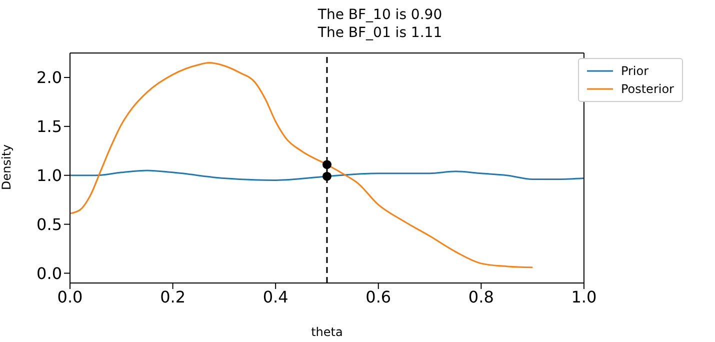 The image size is (715, 342). Describe the element at coordinates (70, 296) in the screenshot. I see `x-tick-label: 0.0` at that location.